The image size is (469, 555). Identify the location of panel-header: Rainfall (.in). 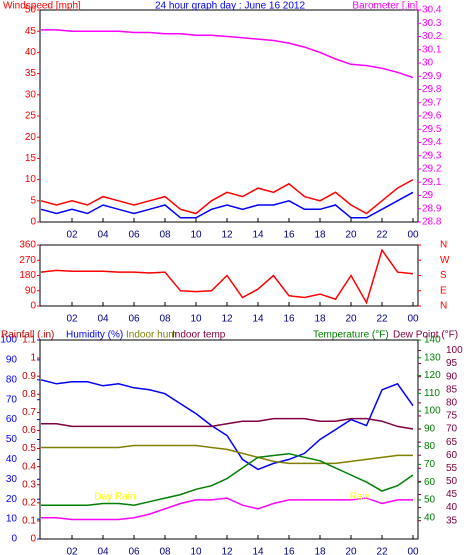
(27, 335).